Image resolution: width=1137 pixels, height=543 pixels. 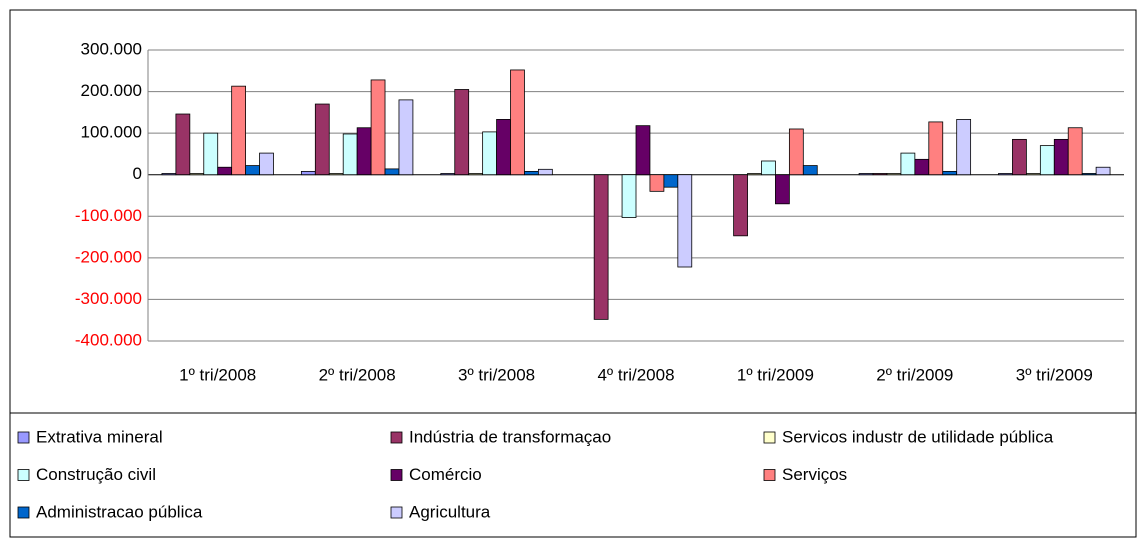 I want to click on legend-label: Comércio, so click(x=445, y=474).